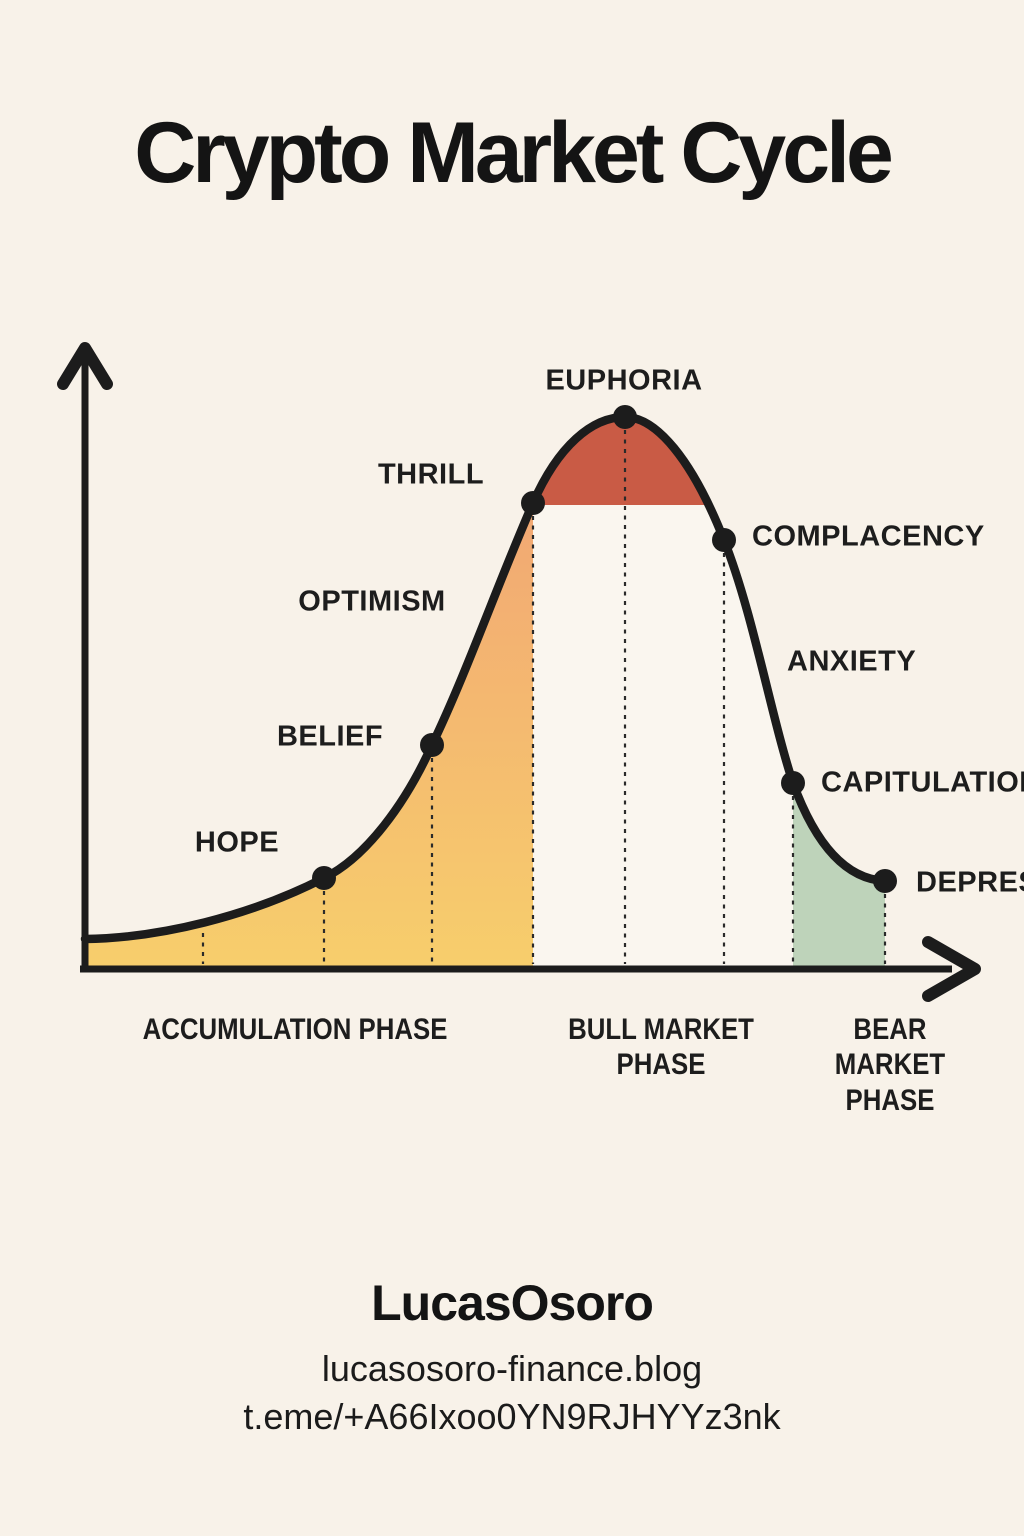  What do you see at coordinates (512, 1416) in the screenshot?
I see `telegram-link: t.eme/+A66Ixoo0YN9RJHYYz3nk` at bounding box center [512, 1416].